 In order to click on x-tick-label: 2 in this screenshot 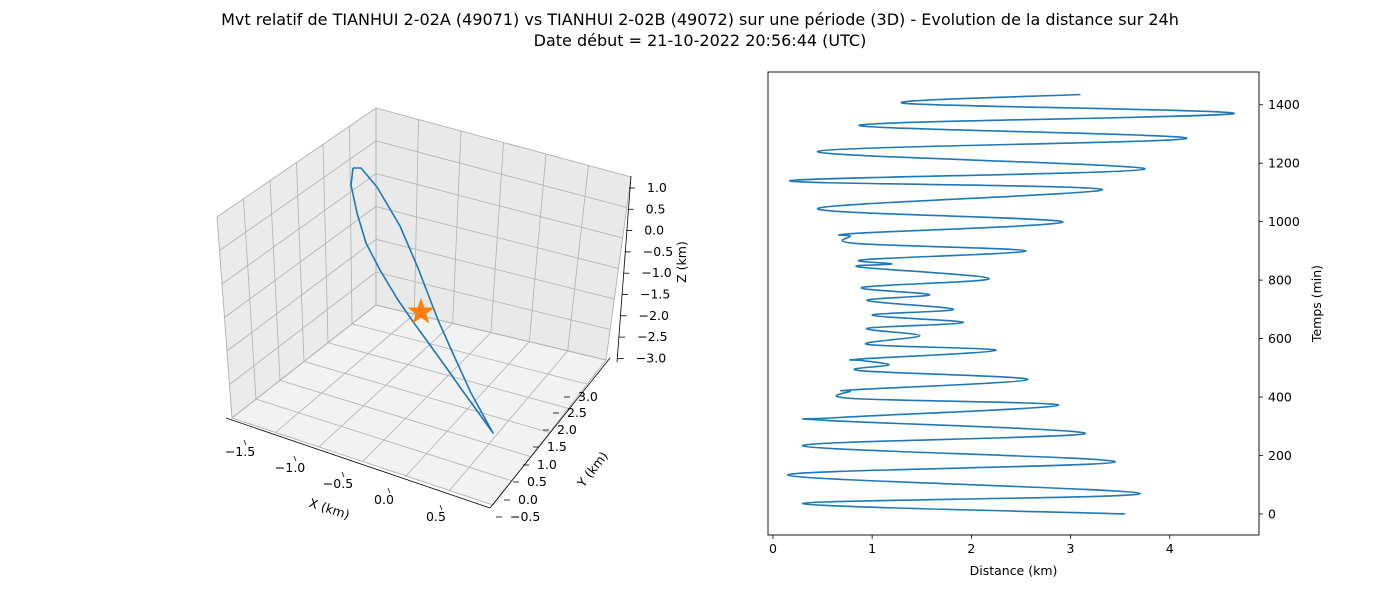, I will do `click(971, 548)`.